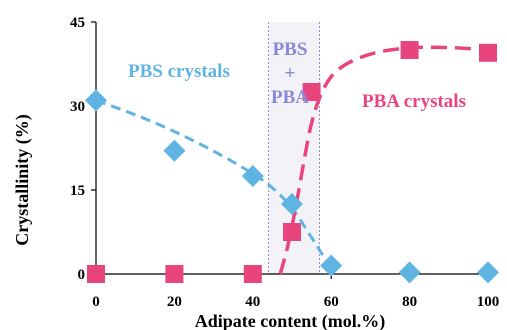 This screenshot has width=507, height=330. What do you see at coordinates (409, 302) in the screenshot?
I see `x-tick-label: 80` at bounding box center [409, 302].